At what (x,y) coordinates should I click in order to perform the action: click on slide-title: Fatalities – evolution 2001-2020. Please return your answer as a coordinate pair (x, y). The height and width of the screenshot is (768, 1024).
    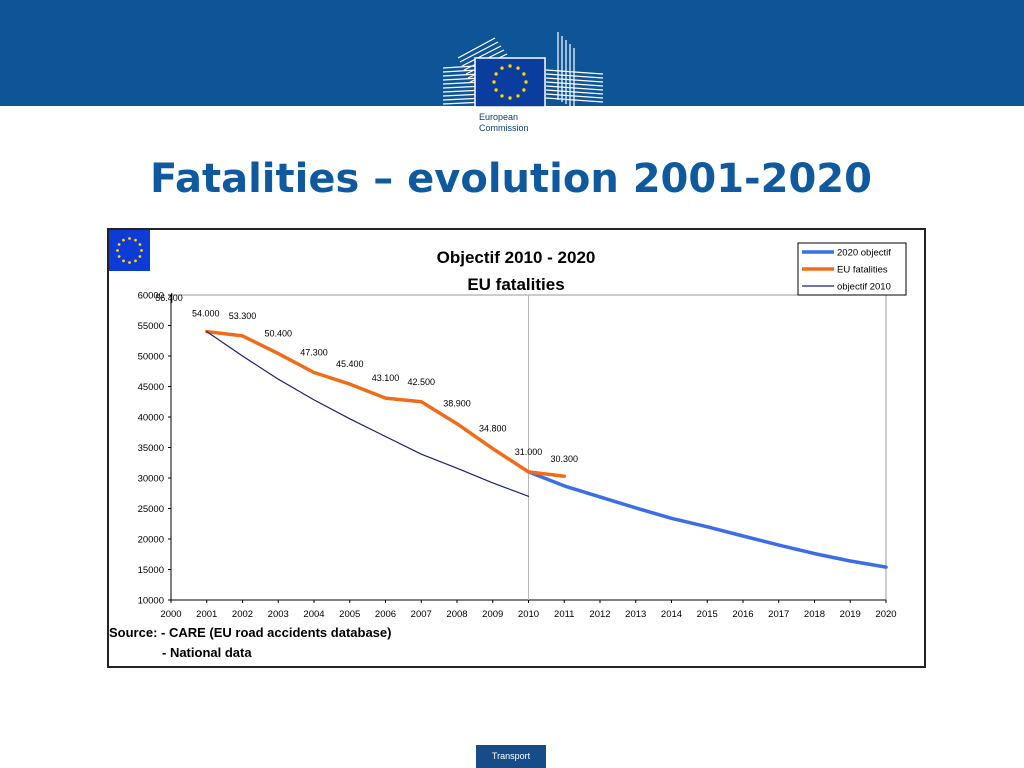
    Looking at the image, I should click on (511, 179).